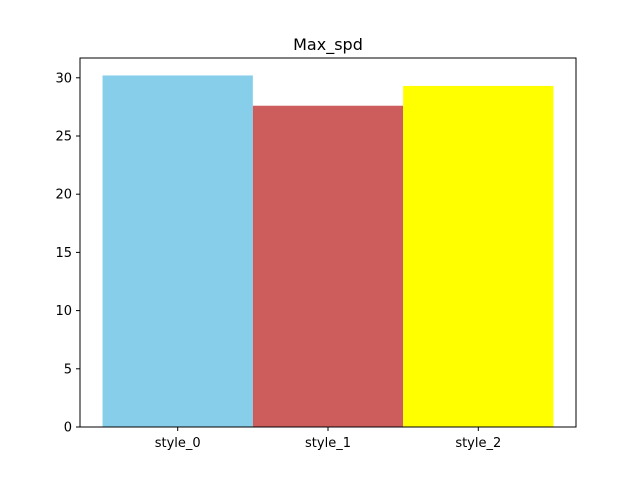  What do you see at coordinates (478, 443) in the screenshot?
I see `x-tick-label: style_2` at bounding box center [478, 443].